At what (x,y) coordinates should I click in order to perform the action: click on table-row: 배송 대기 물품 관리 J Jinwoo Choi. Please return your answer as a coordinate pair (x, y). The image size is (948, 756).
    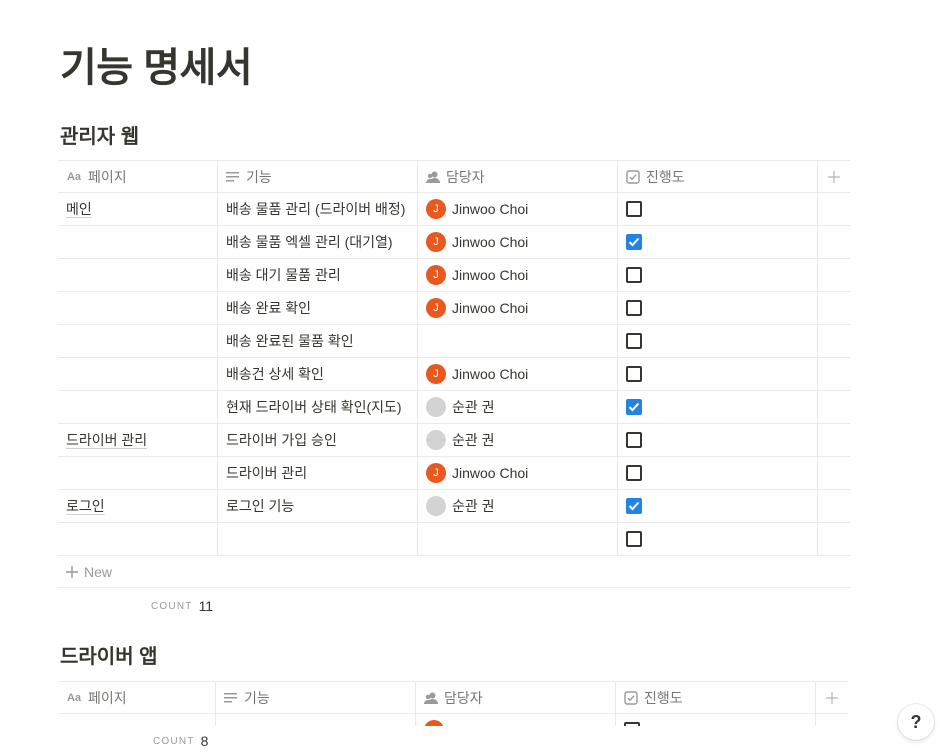
    Looking at the image, I should click on (454, 275).